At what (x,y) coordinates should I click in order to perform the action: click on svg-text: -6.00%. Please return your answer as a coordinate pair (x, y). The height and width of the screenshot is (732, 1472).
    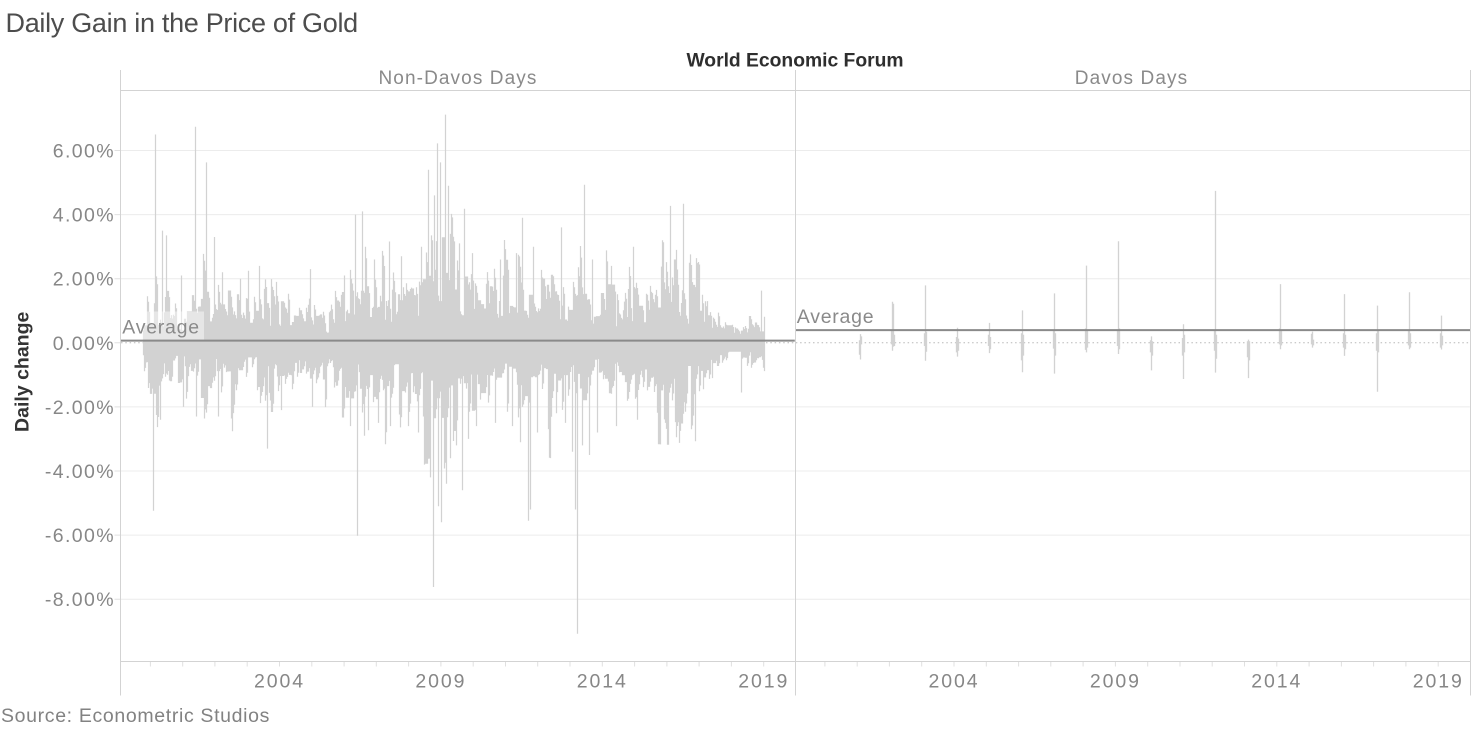
    Looking at the image, I should click on (80, 536).